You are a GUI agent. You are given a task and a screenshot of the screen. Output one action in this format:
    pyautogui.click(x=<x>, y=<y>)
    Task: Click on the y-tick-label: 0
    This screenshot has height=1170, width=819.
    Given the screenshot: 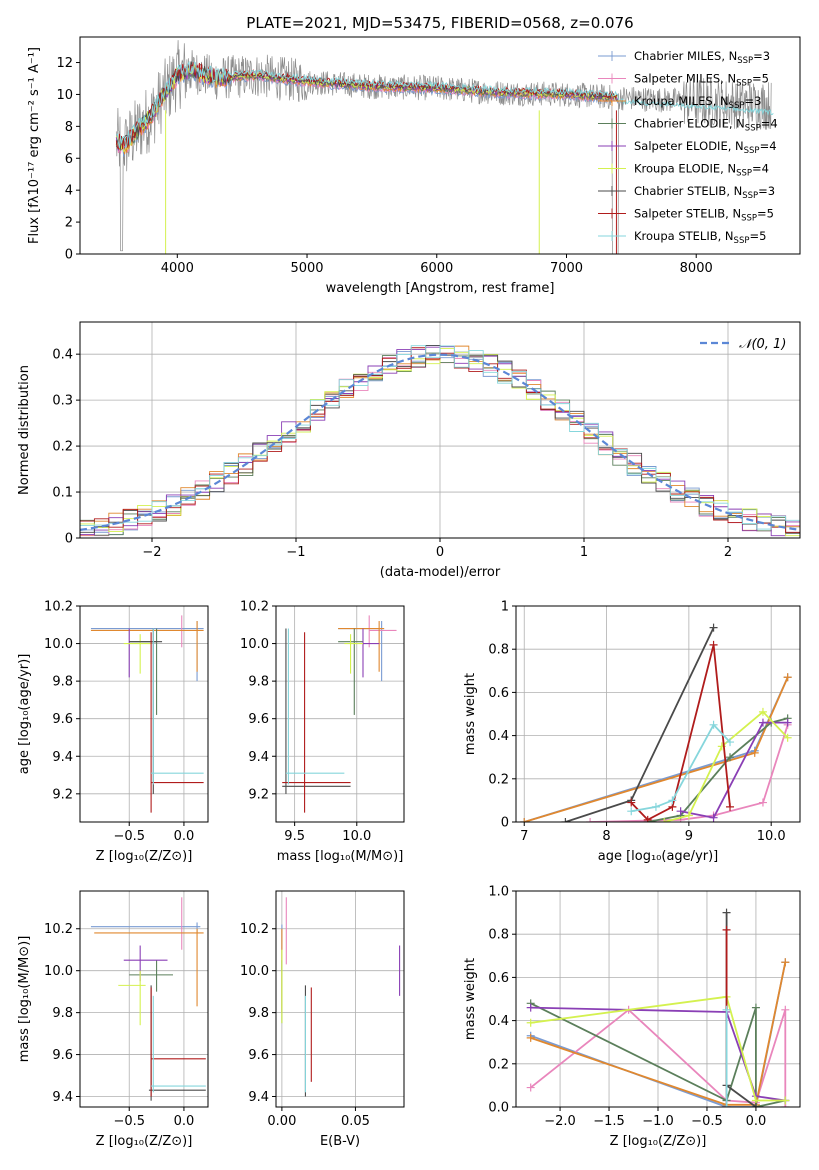 What is the action you would take?
    pyautogui.click(x=69, y=255)
    